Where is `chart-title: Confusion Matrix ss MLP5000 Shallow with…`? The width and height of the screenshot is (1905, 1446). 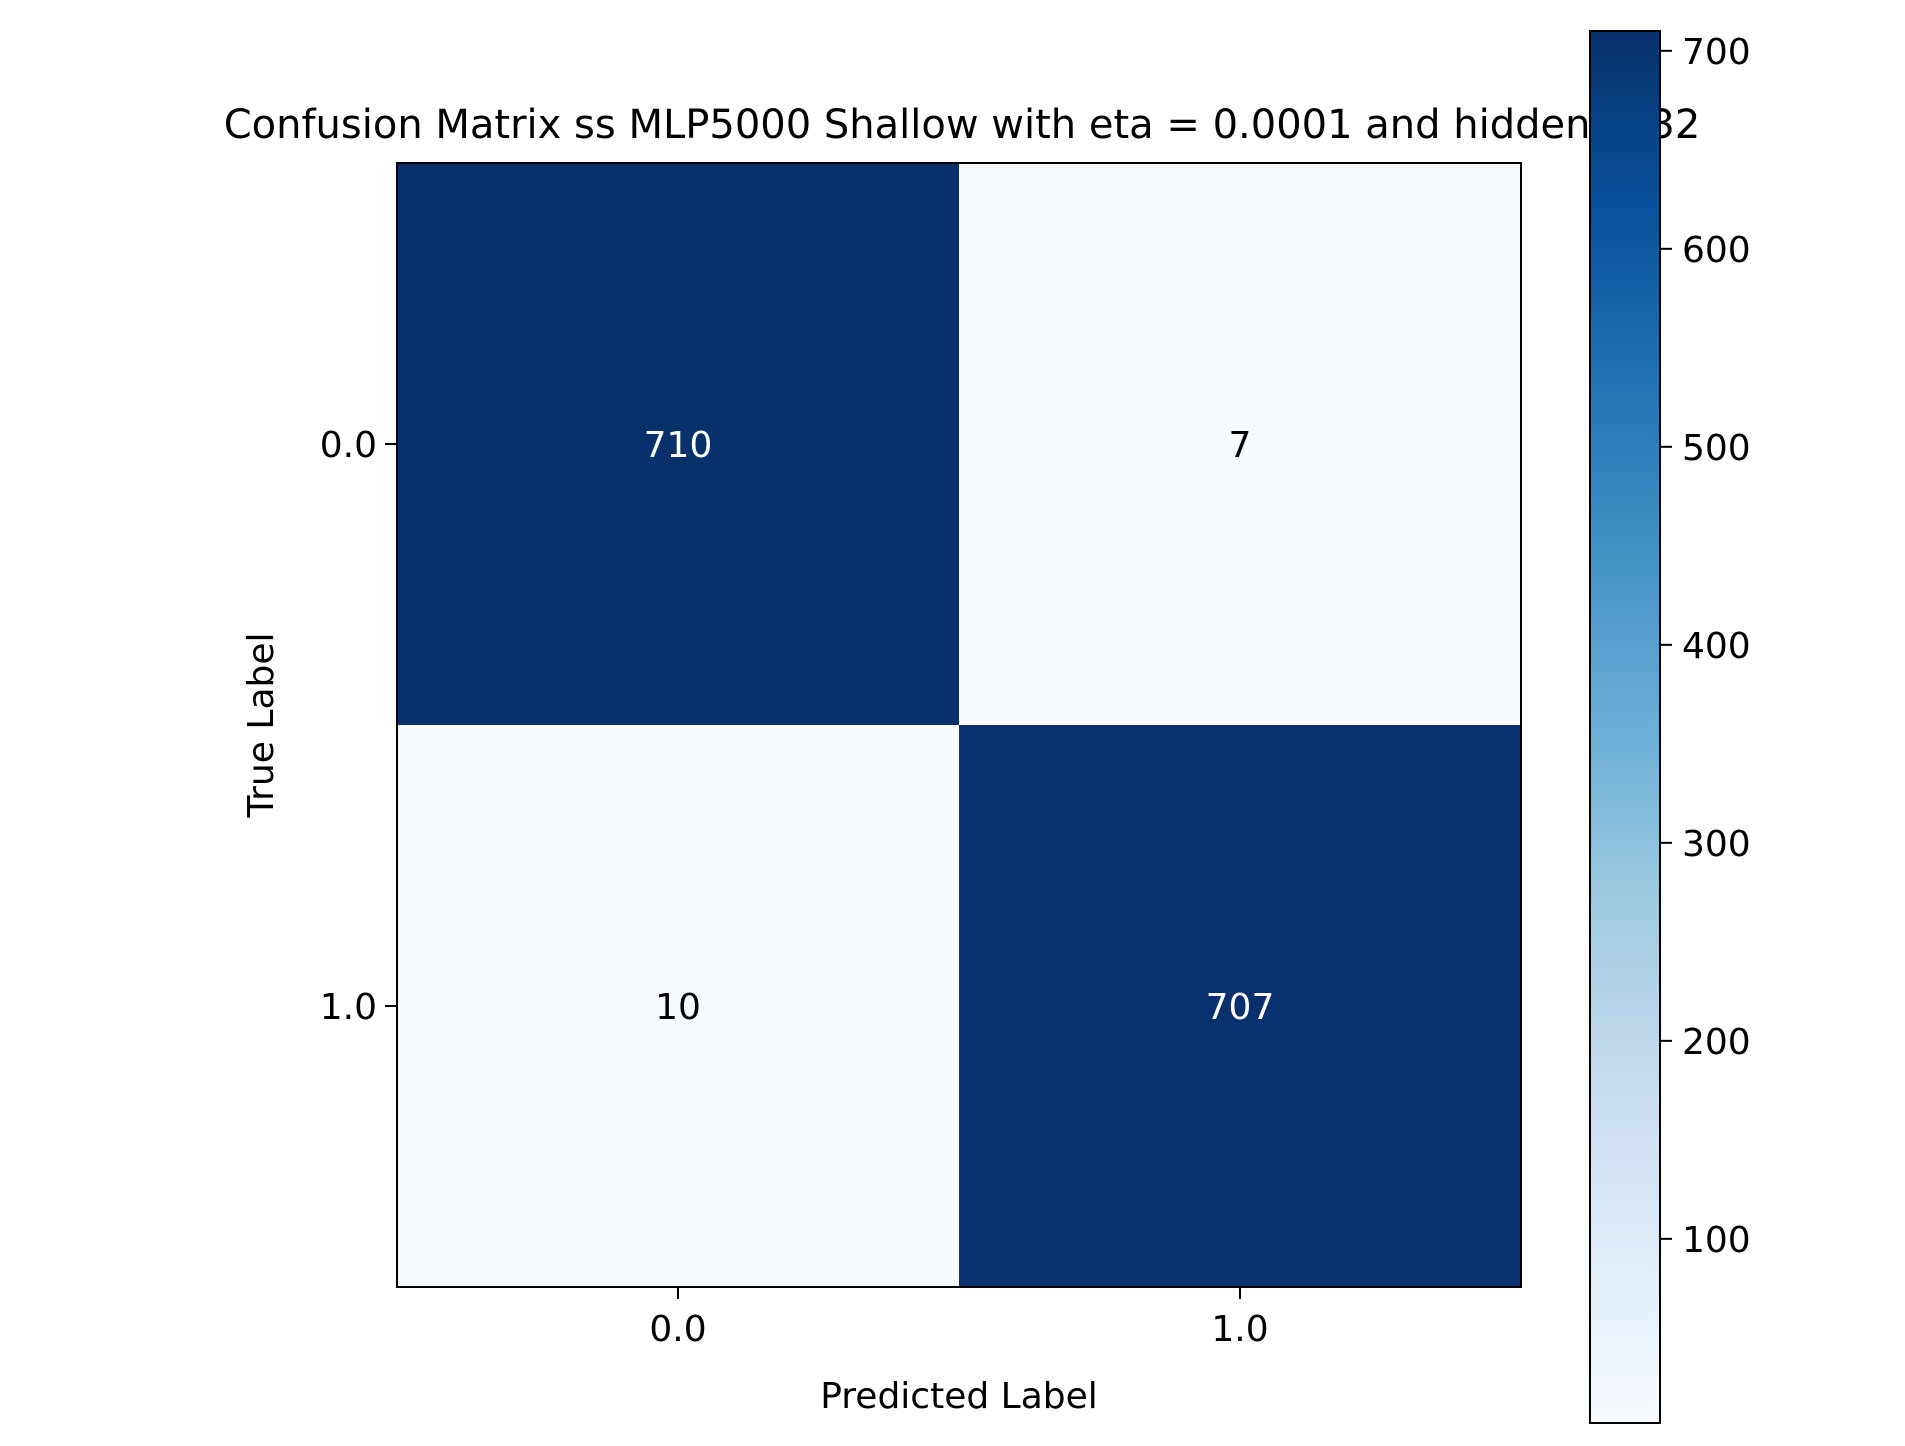
chart-title: Confusion Matrix ss MLP5000 Shallow with… is located at coordinates (962, 125).